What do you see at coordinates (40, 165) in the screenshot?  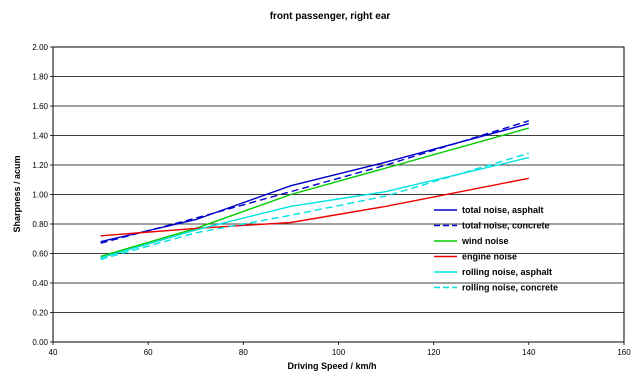 I see `y-tick-label: 1.20` at bounding box center [40, 165].